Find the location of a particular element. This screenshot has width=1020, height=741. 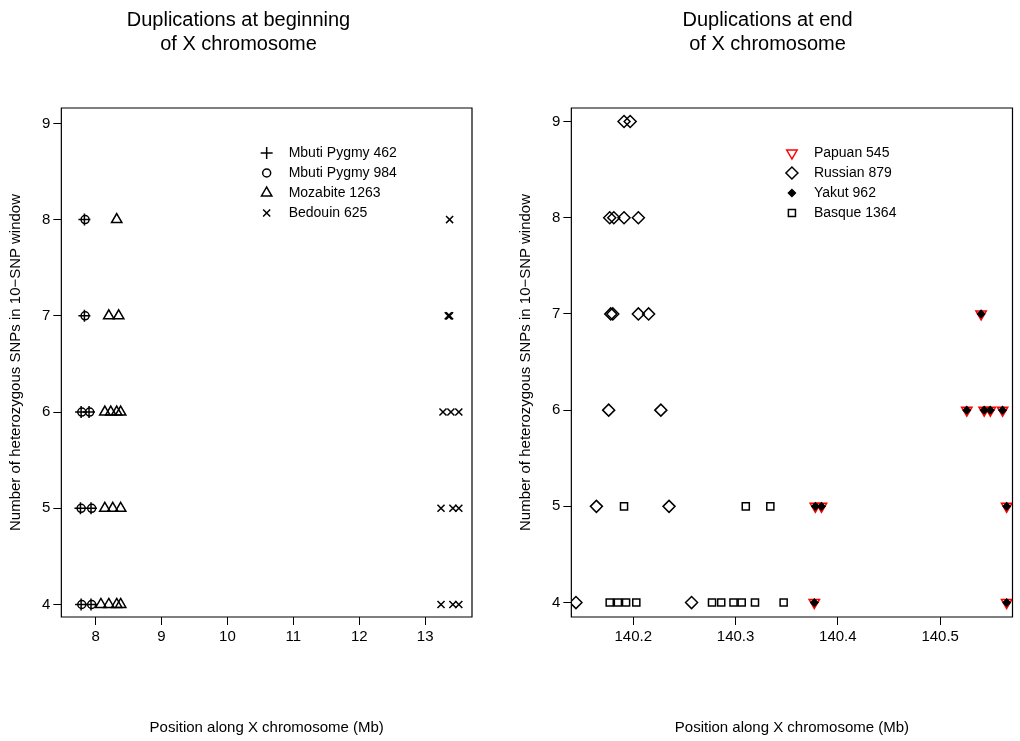

x-tick-label: 12 is located at coordinates (359, 636).